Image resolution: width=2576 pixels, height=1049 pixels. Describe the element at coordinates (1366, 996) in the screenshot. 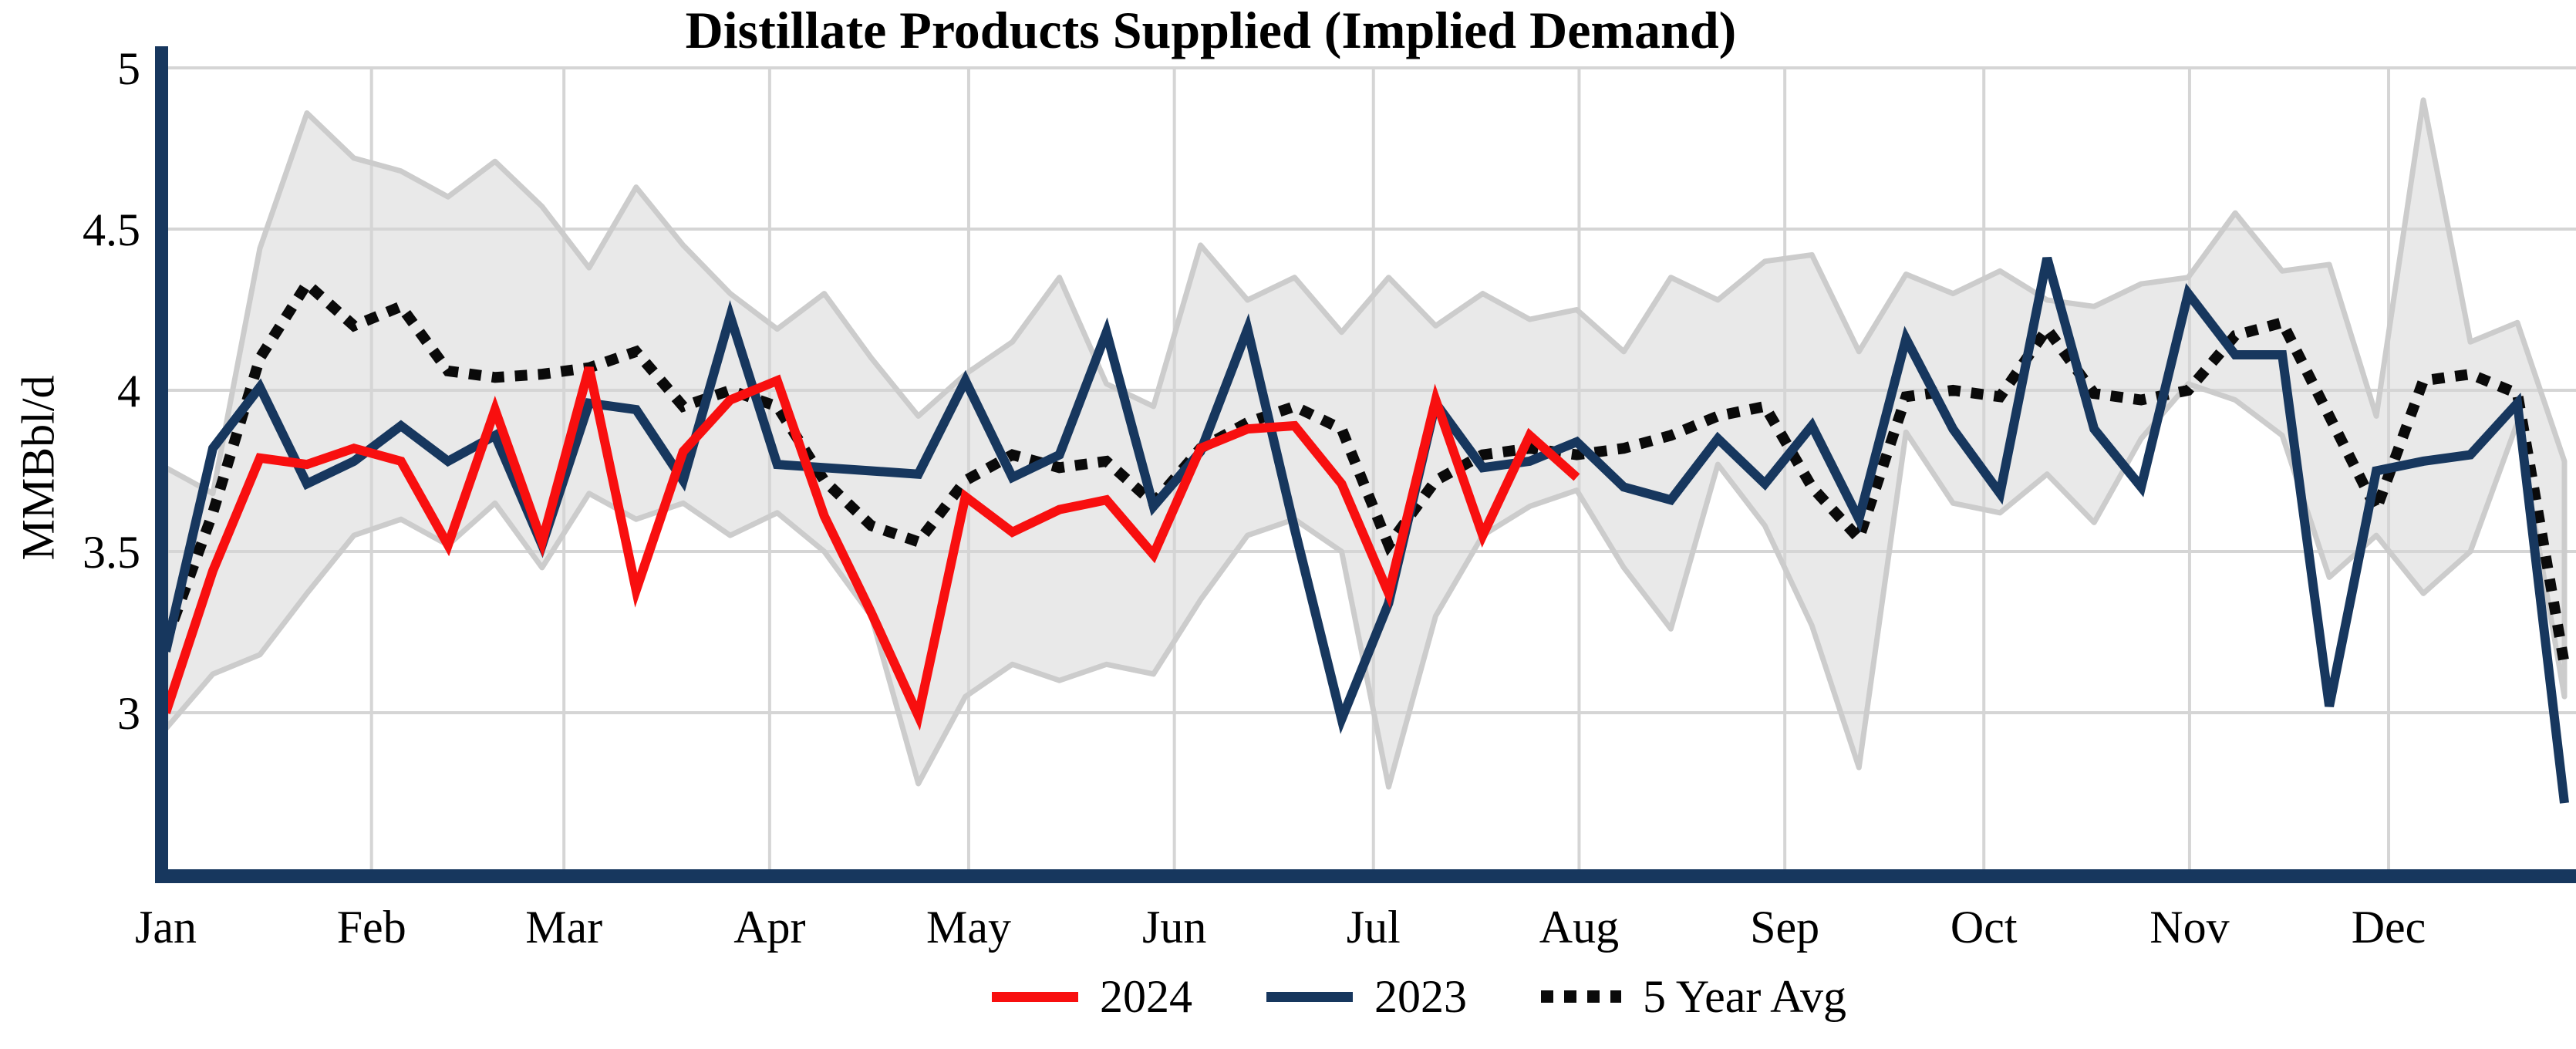

I see `legend-item-2023: 2023` at that location.